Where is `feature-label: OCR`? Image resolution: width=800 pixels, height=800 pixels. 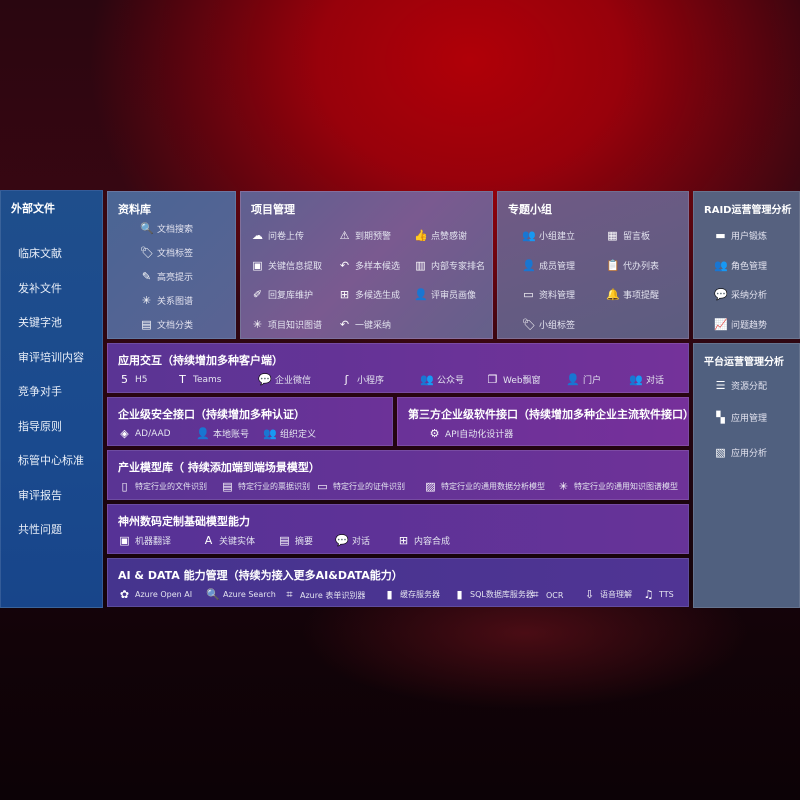
feature-label: OCR is located at coordinates (555, 595).